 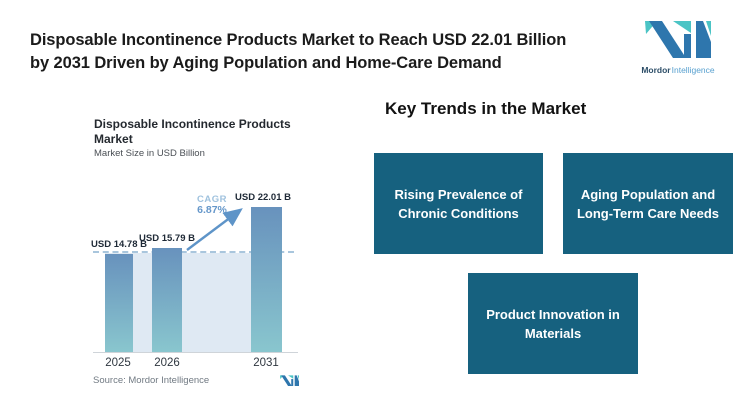 What do you see at coordinates (693, 70) in the screenshot?
I see `brand-name-secondary: Intelligence` at bounding box center [693, 70].